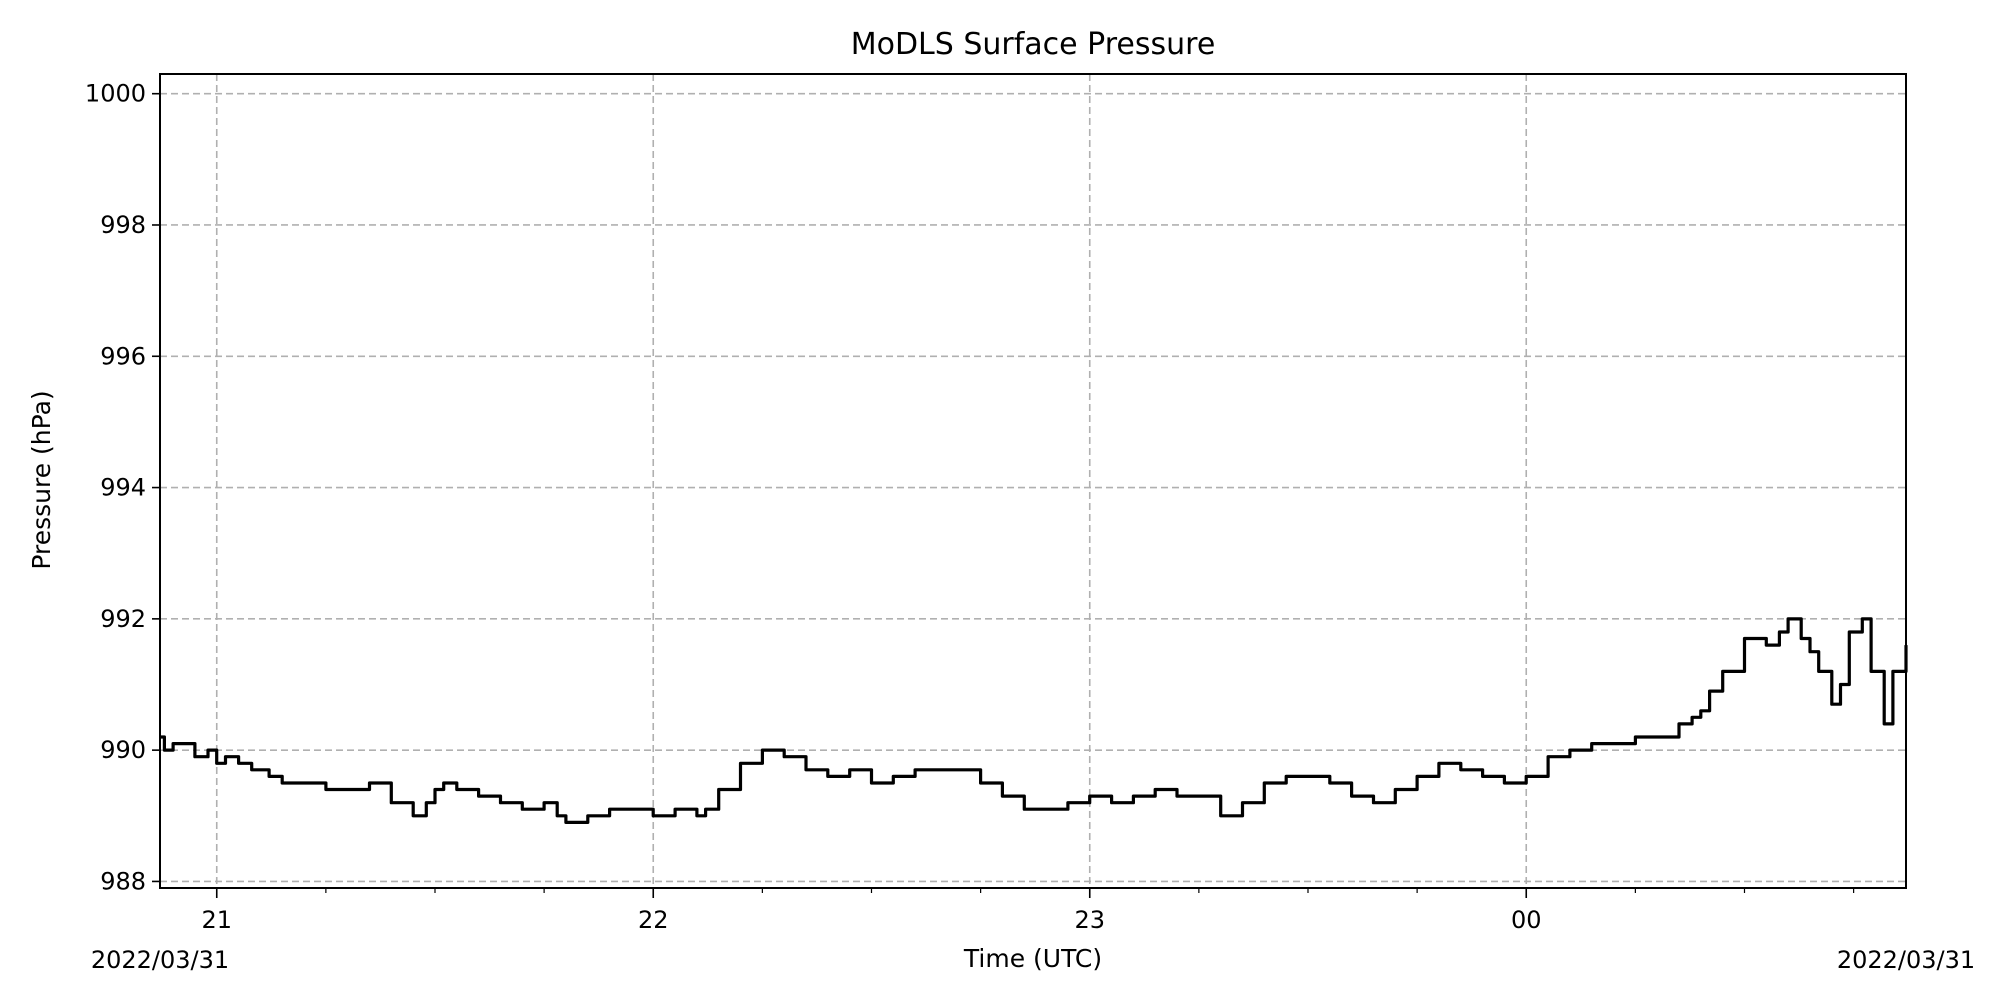 The image size is (2000, 1000). I want to click on chart-title: MoDLS Surface Pressure, so click(1033, 44).